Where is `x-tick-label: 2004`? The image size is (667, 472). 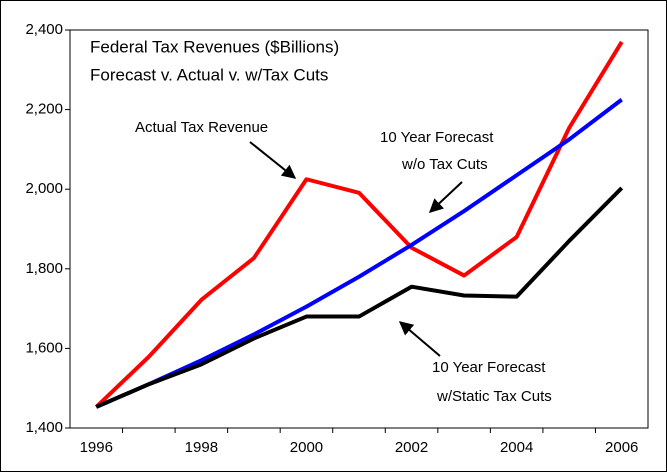
x-tick-label: 2004 is located at coordinates (516, 447).